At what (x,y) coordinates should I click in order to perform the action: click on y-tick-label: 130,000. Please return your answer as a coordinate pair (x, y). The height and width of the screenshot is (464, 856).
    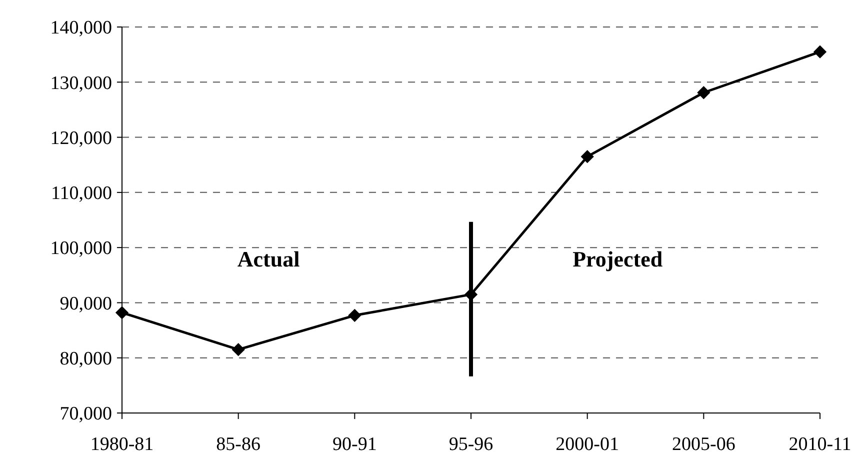
    Looking at the image, I should click on (81, 83).